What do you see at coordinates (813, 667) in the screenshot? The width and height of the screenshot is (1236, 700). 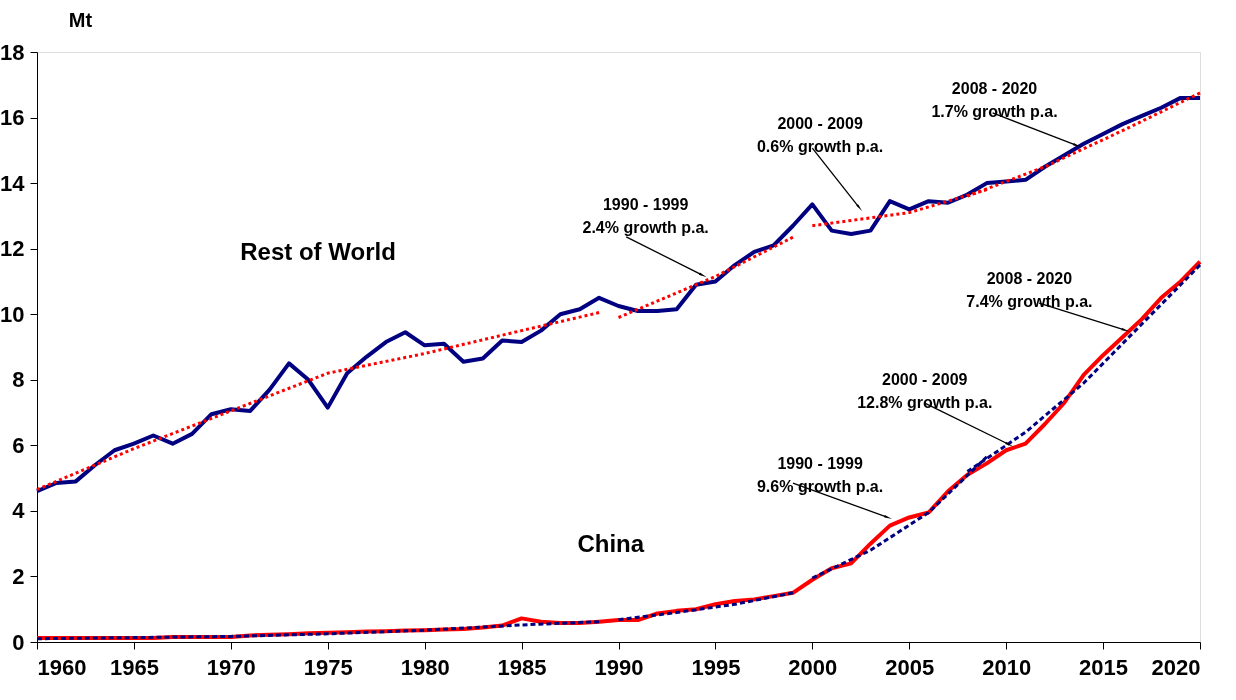 I see `x-tick-label: 2000` at bounding box center [813, 667].